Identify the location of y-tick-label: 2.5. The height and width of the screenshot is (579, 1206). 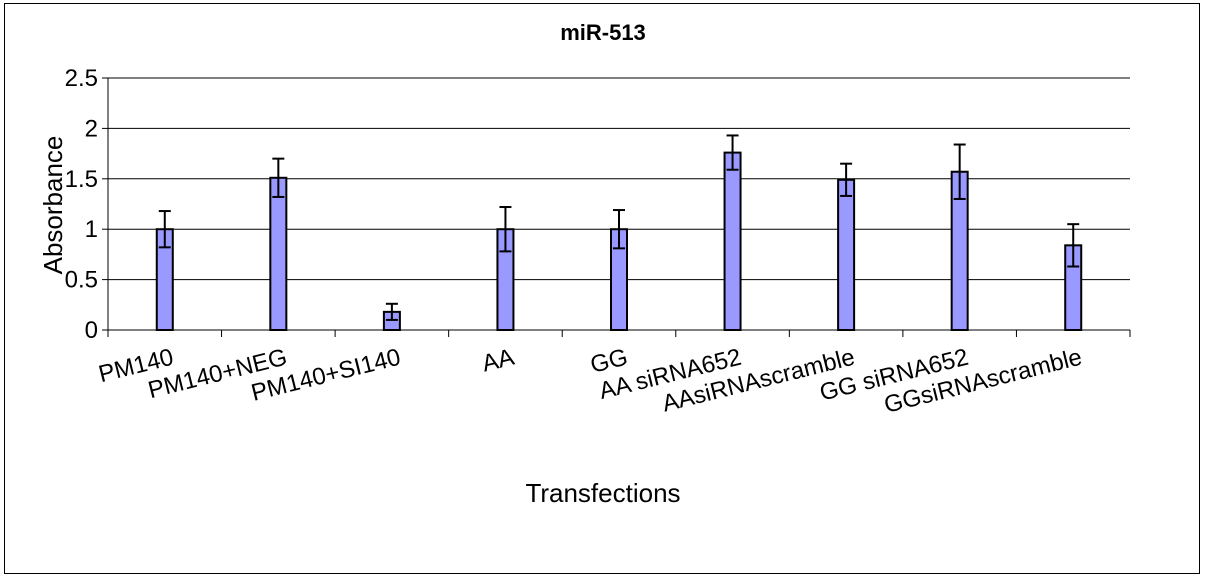
(81, 78).